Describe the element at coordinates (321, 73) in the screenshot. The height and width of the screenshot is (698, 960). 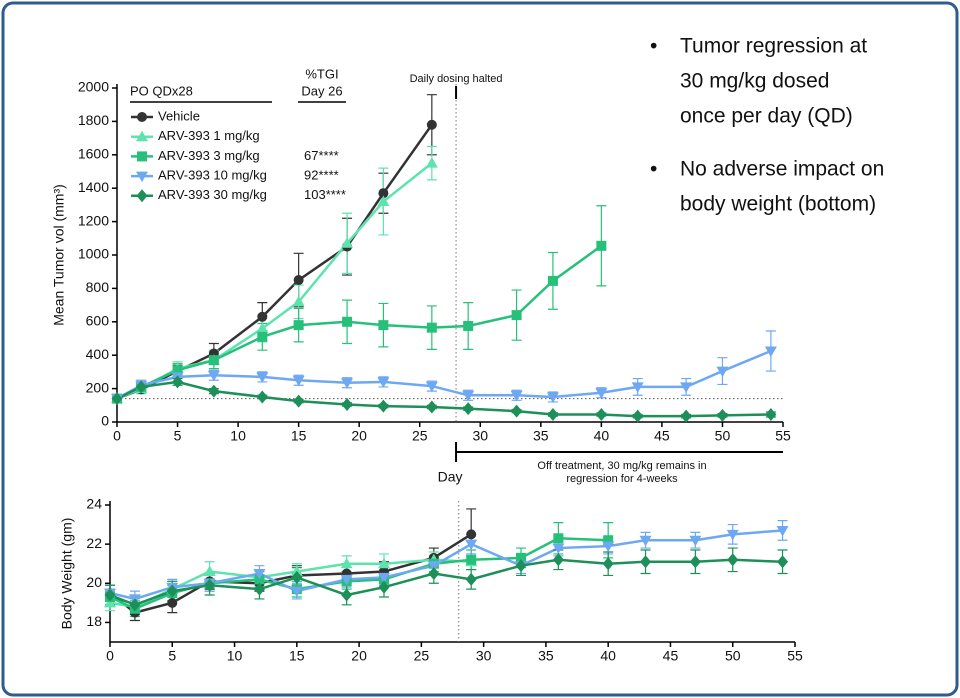
I see `tgi-header: %TGI` at that location.